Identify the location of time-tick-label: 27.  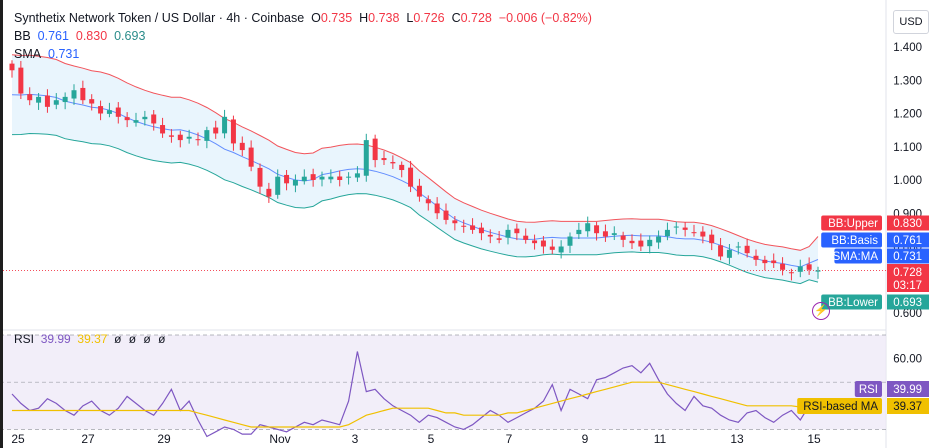
(88, 439).